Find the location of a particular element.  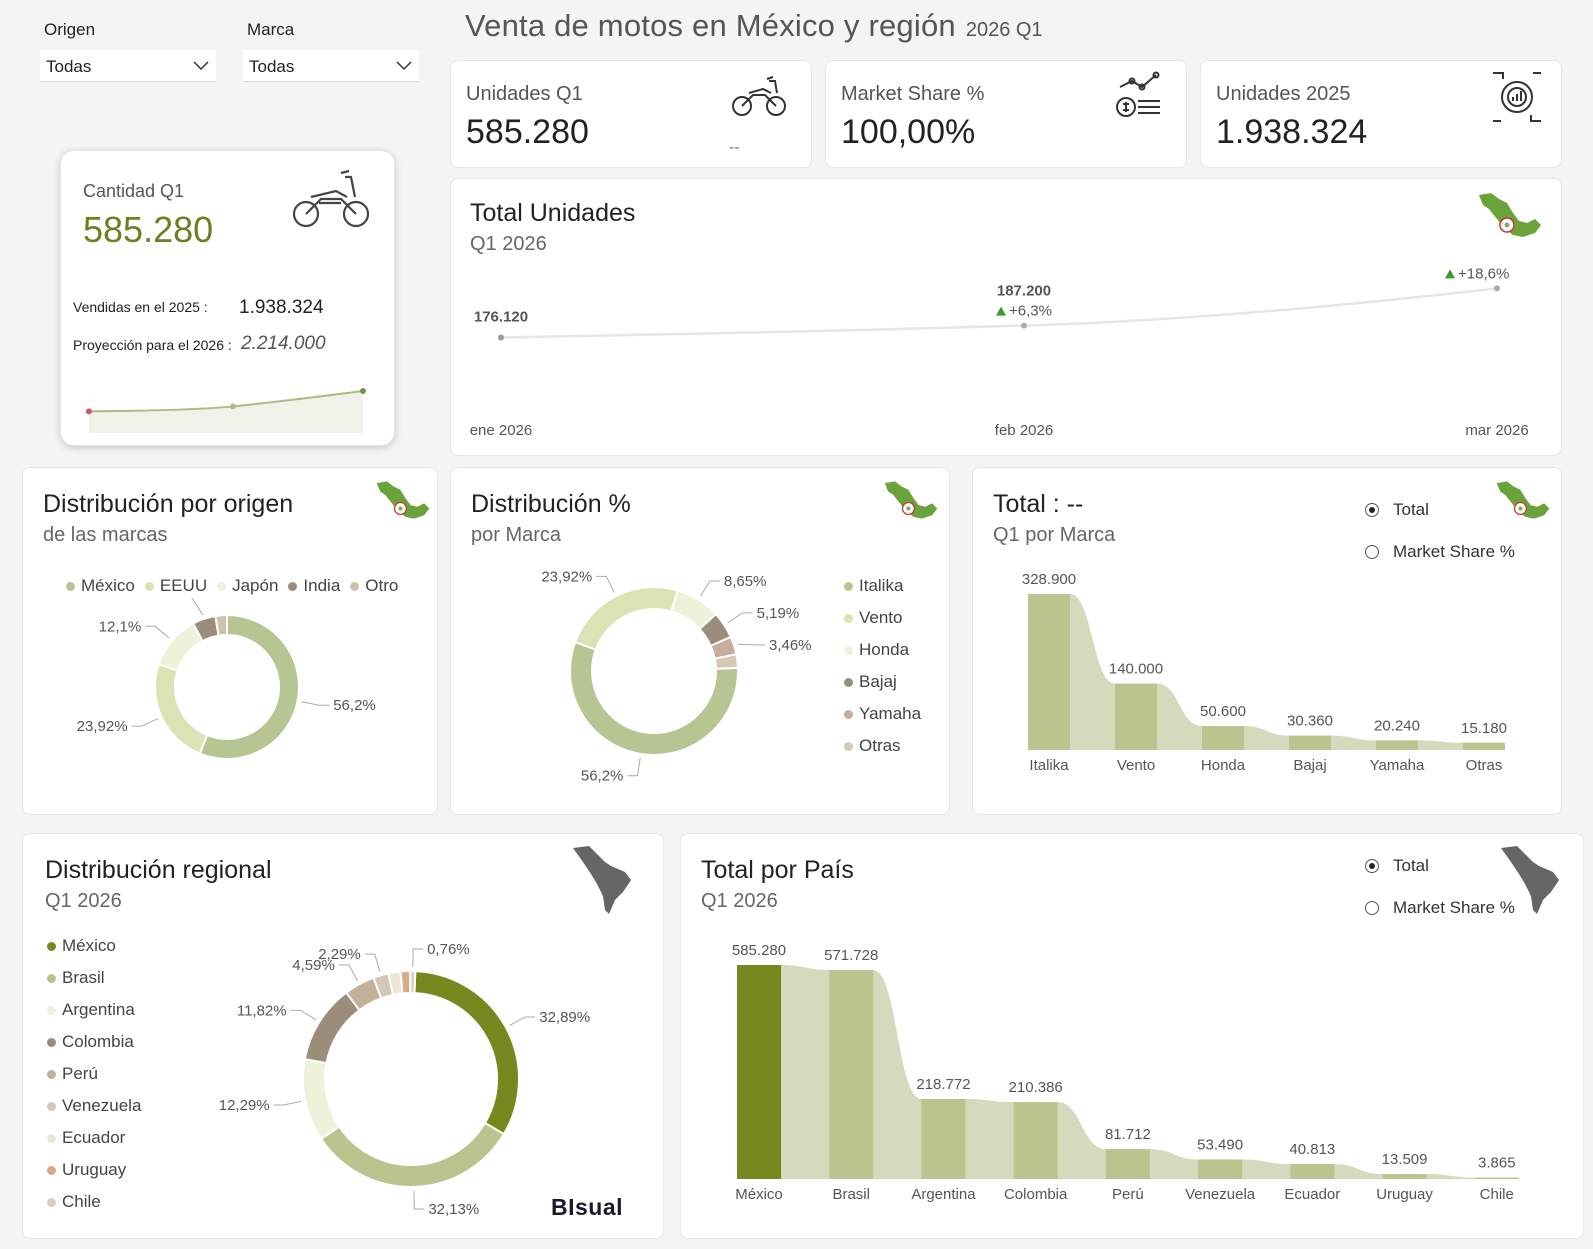

marca-dropdown: Todas is located at coordinates (331, 66).